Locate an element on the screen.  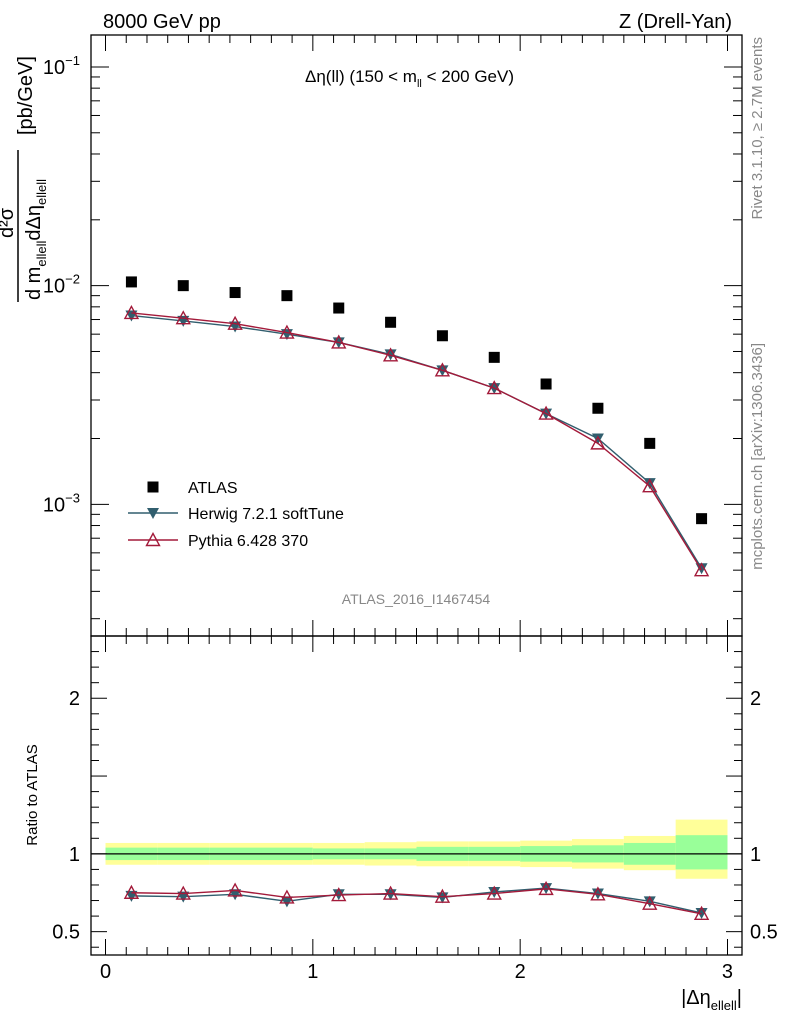
legend-item-herwig: Herwig 7.2.1 softTune is located at coordinates (236, 514).